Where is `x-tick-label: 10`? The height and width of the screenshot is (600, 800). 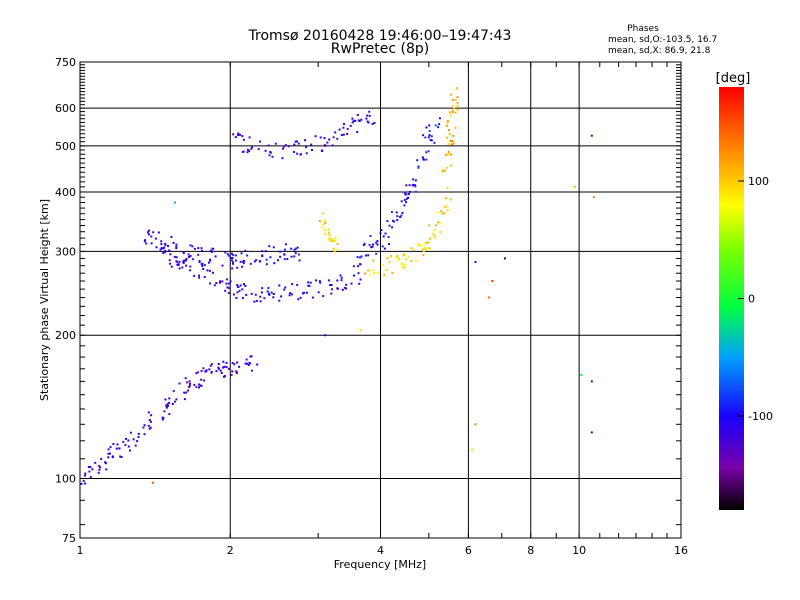 x-tick-label: 10 is located at coordinates (579, 550).